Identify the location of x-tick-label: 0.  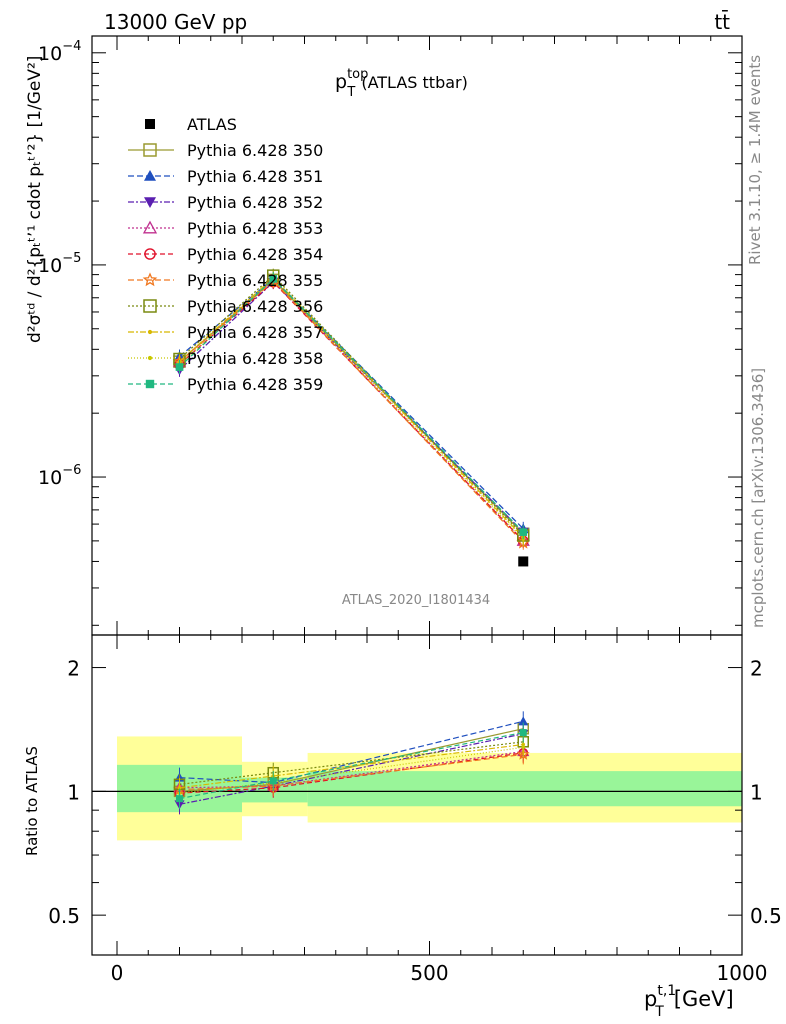
(117, 973).